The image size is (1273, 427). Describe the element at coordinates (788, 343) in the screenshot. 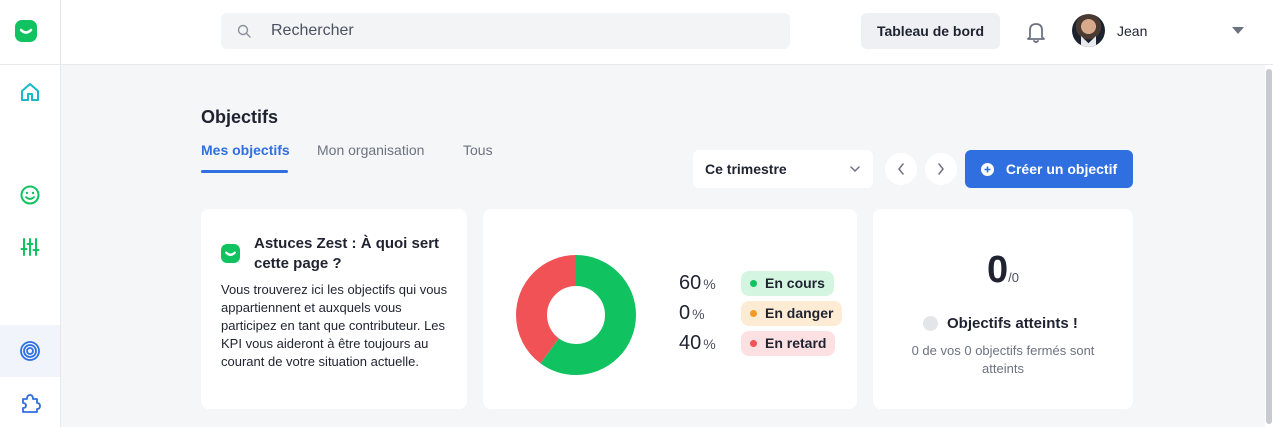

I see `status-badge-en-retard: En retard` at that location.